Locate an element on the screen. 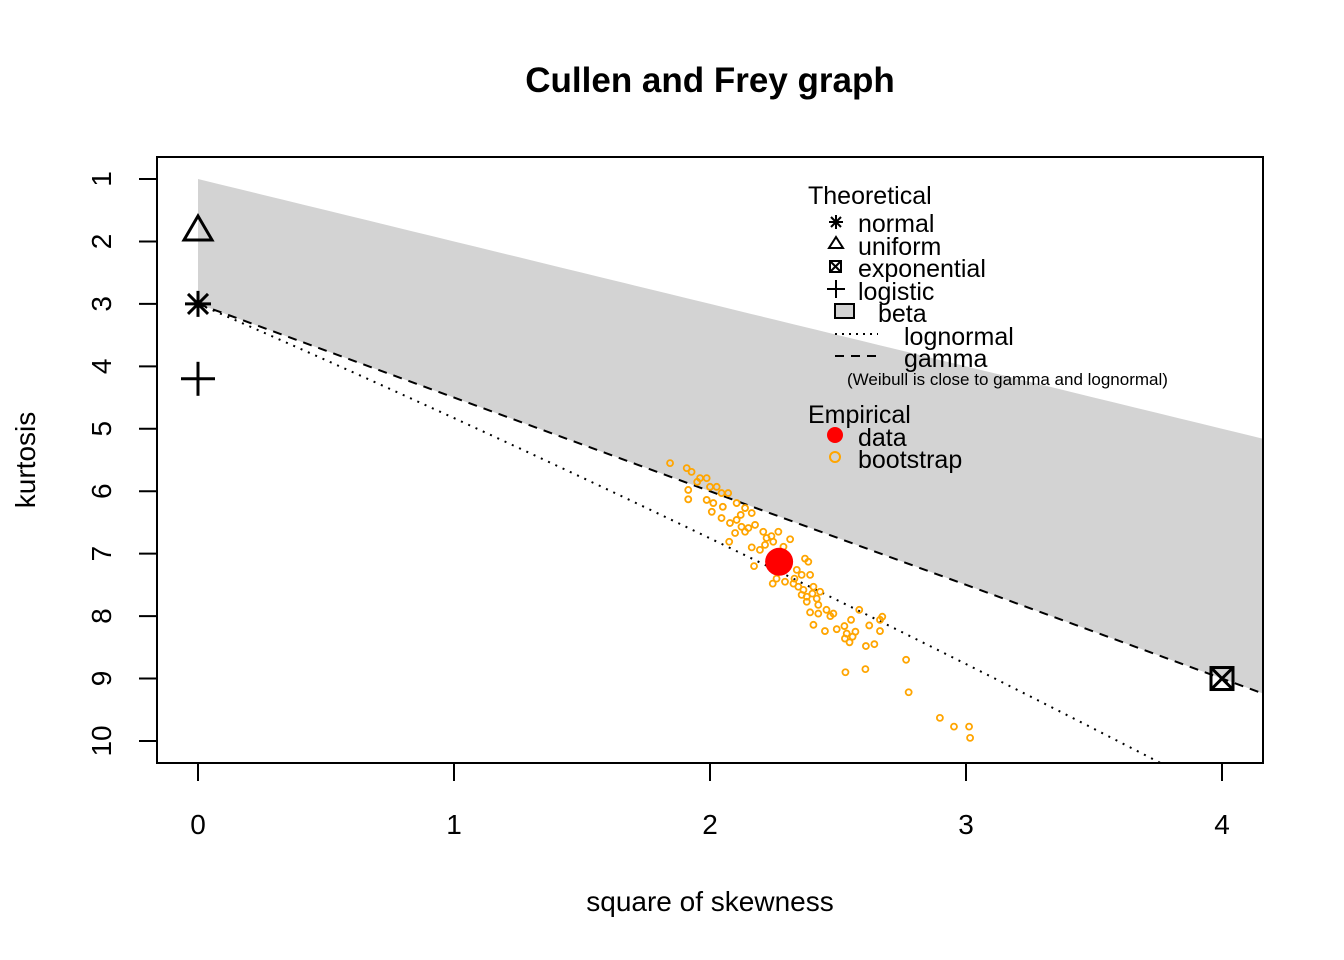 The height and width of the screenshot is (960, 1344). legend-label: uniform is located at coordinates (899, 247).